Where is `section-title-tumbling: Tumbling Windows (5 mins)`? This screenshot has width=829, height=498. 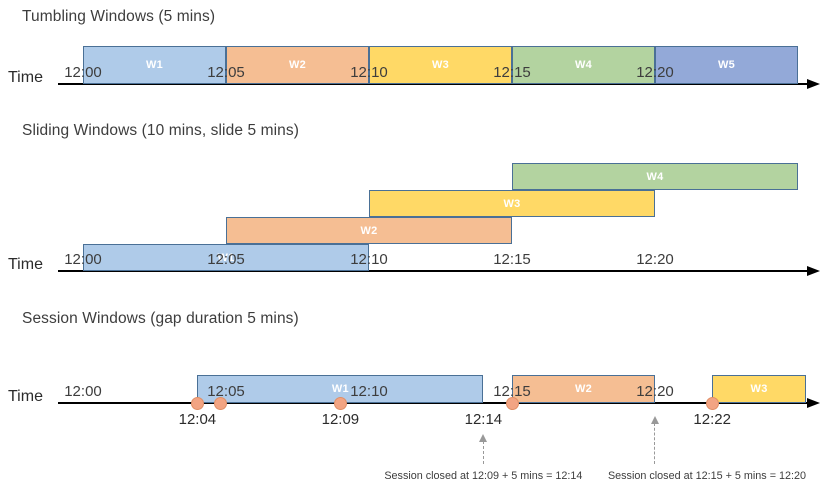
section-title-tumbling: Tumbling Windows (5 mins) is located at coordinates (119, 16).